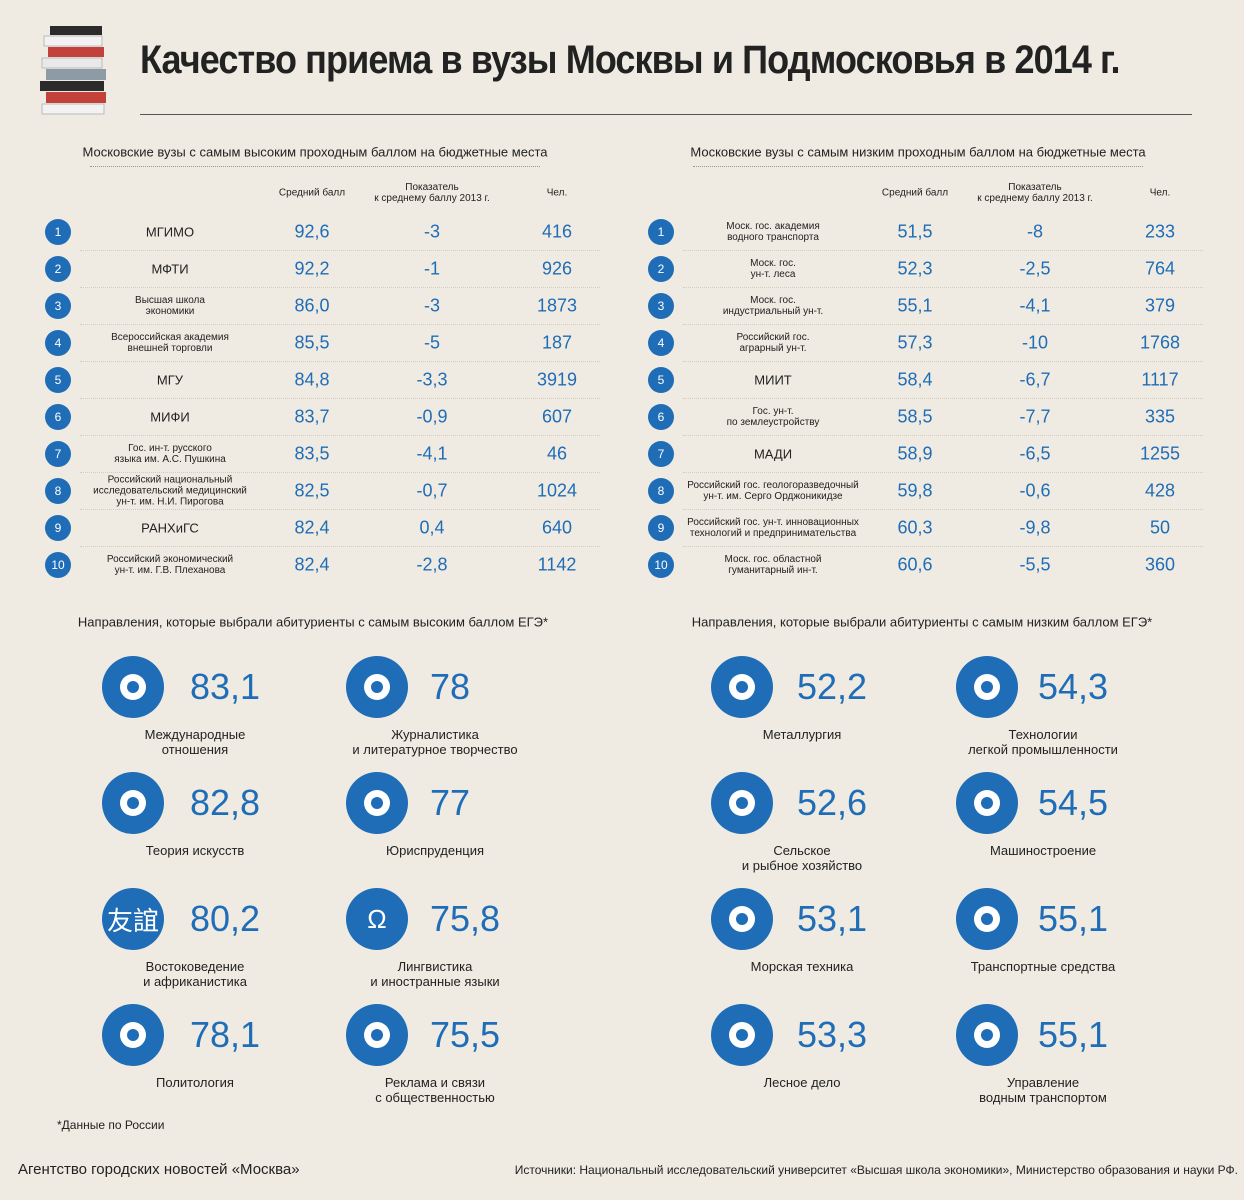 This screenshot has height=1200, width=1244. Describe the element at coordinates (312, 305) in the screenshot. I see `average-score: 86,0` at that location.